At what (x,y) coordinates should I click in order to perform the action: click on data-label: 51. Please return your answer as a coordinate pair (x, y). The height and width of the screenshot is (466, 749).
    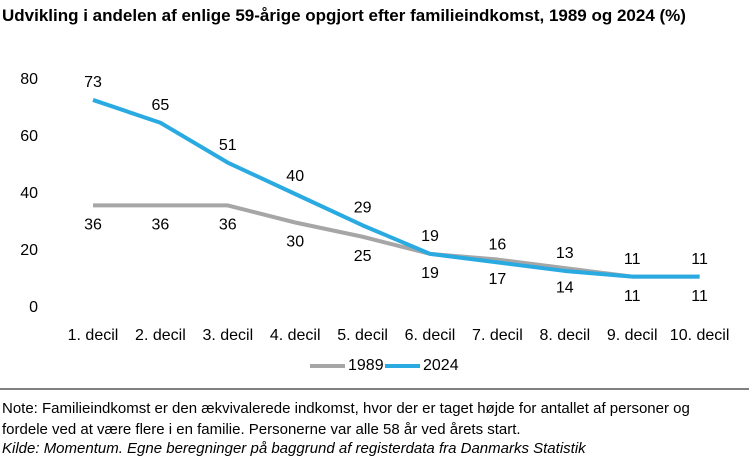
    Looking at the image, I should click on (228, 145).